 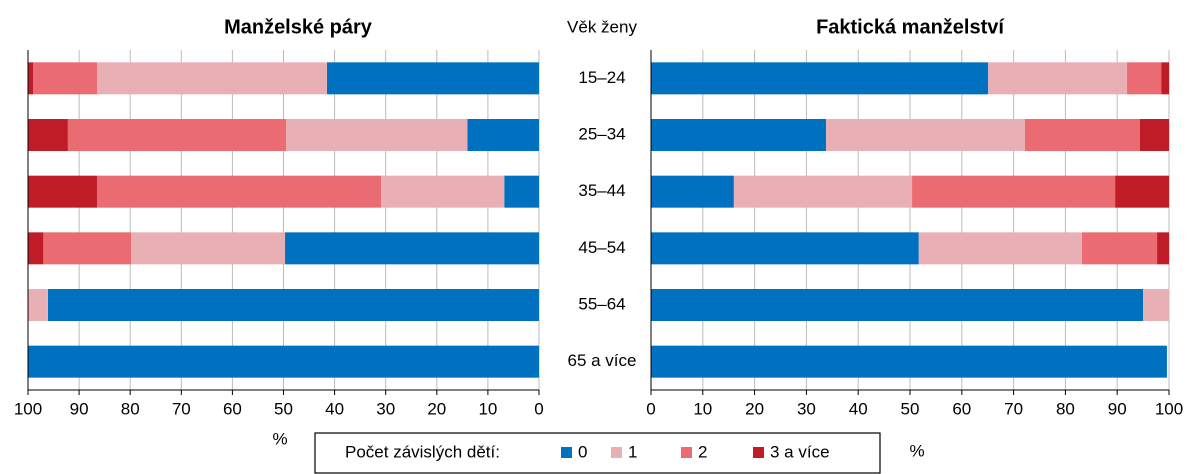 I want to click on legend-title: Počet závislých dětí:, so click(x=422, y=451).